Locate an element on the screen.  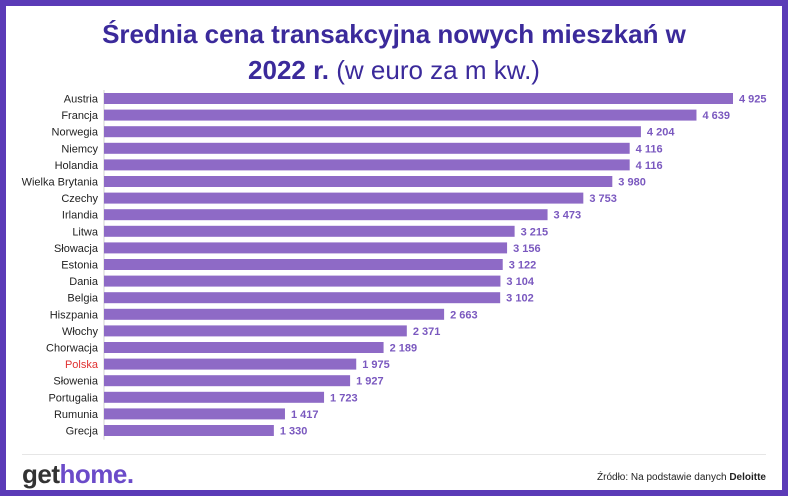
category-label: Holandia is located at coordinates (77, 166).